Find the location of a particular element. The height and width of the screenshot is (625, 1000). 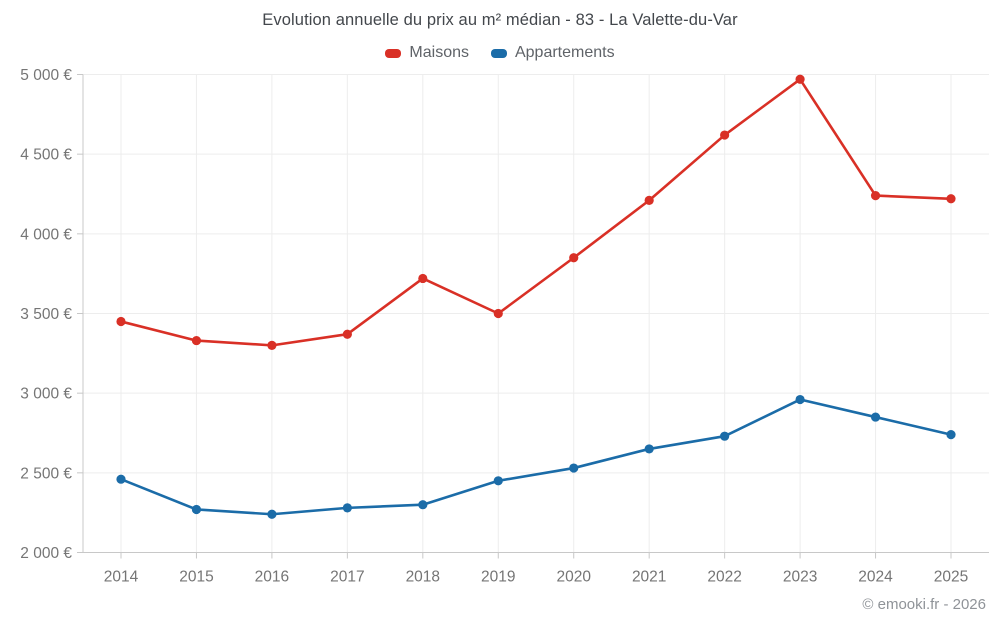

x-tick-label: 2023 is located at coordinates (800, 577).